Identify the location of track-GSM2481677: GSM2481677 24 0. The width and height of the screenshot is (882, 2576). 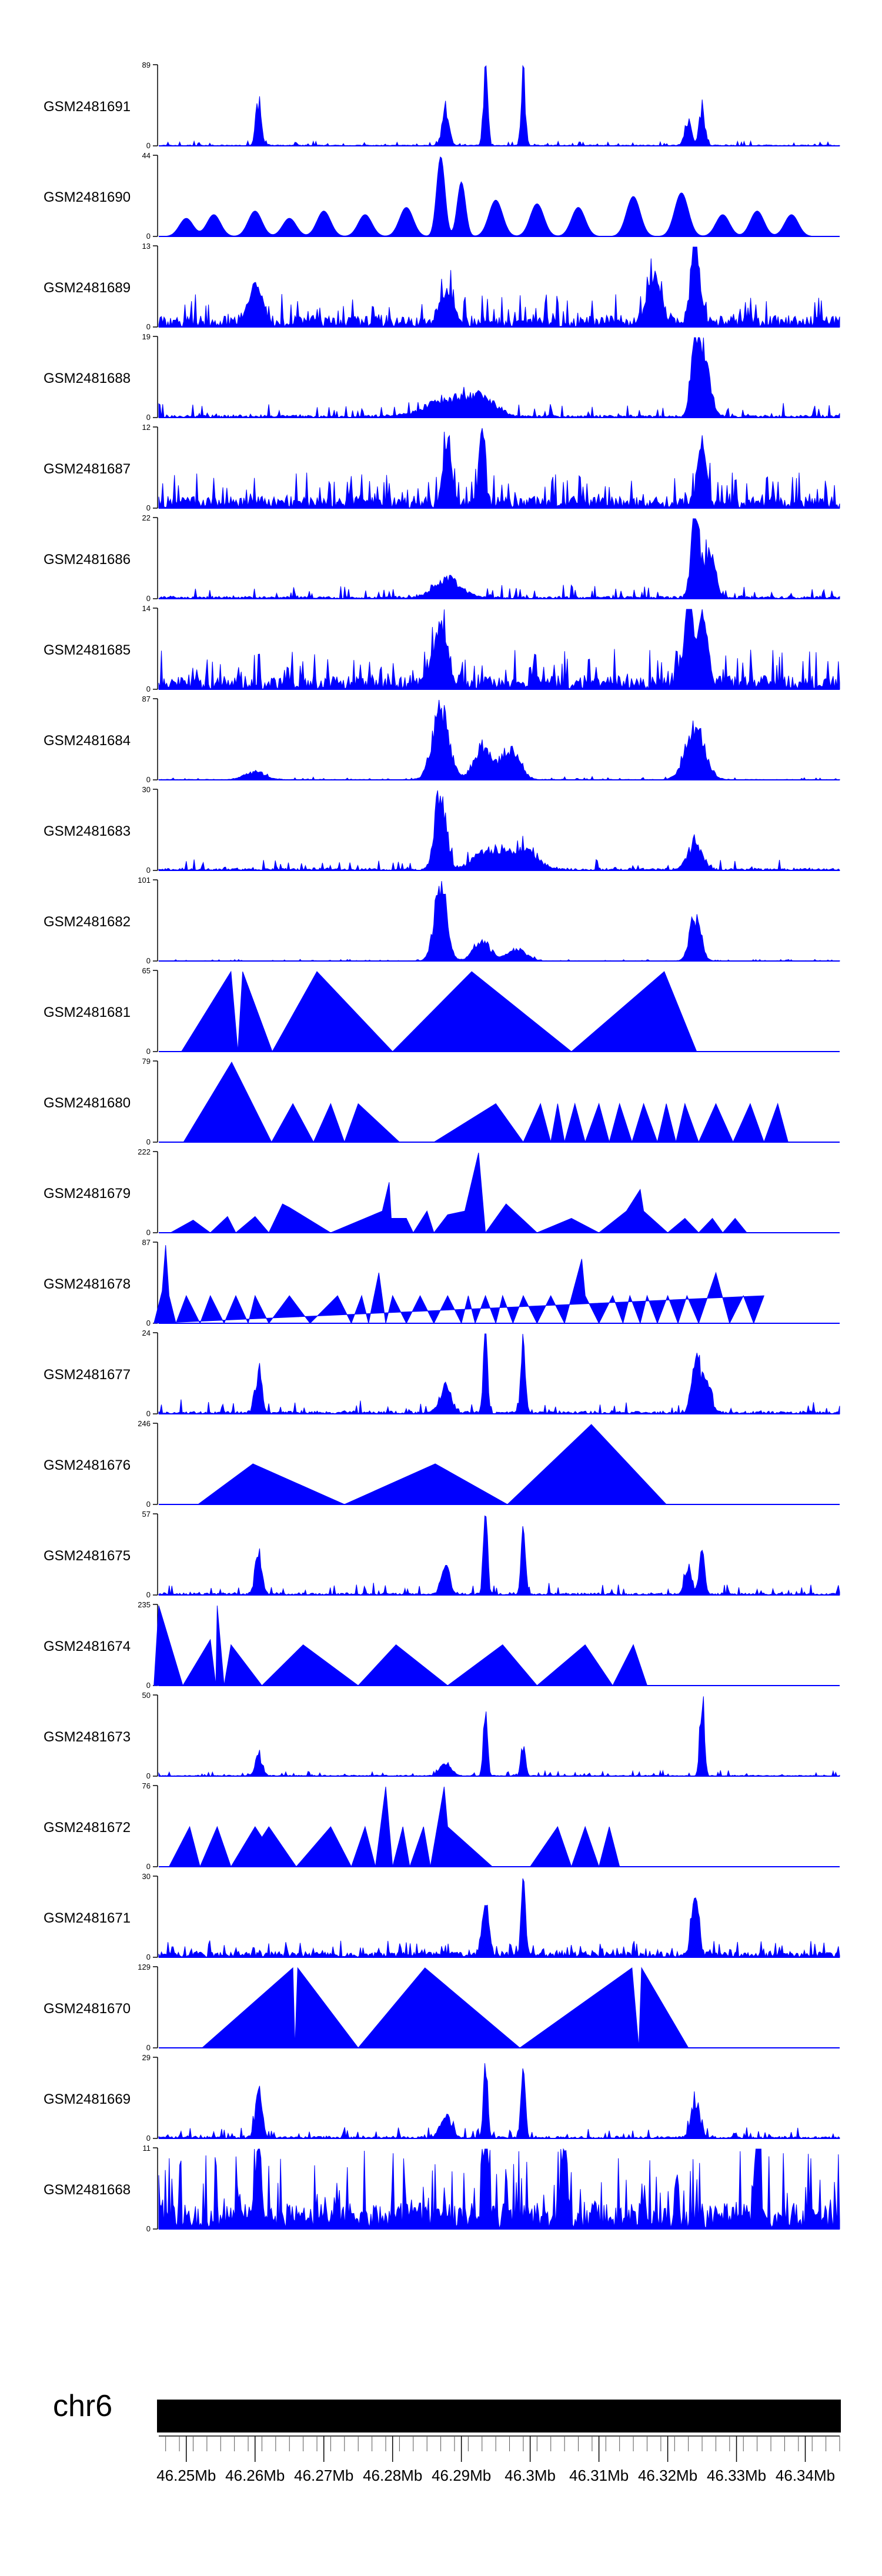
(442, 1373).